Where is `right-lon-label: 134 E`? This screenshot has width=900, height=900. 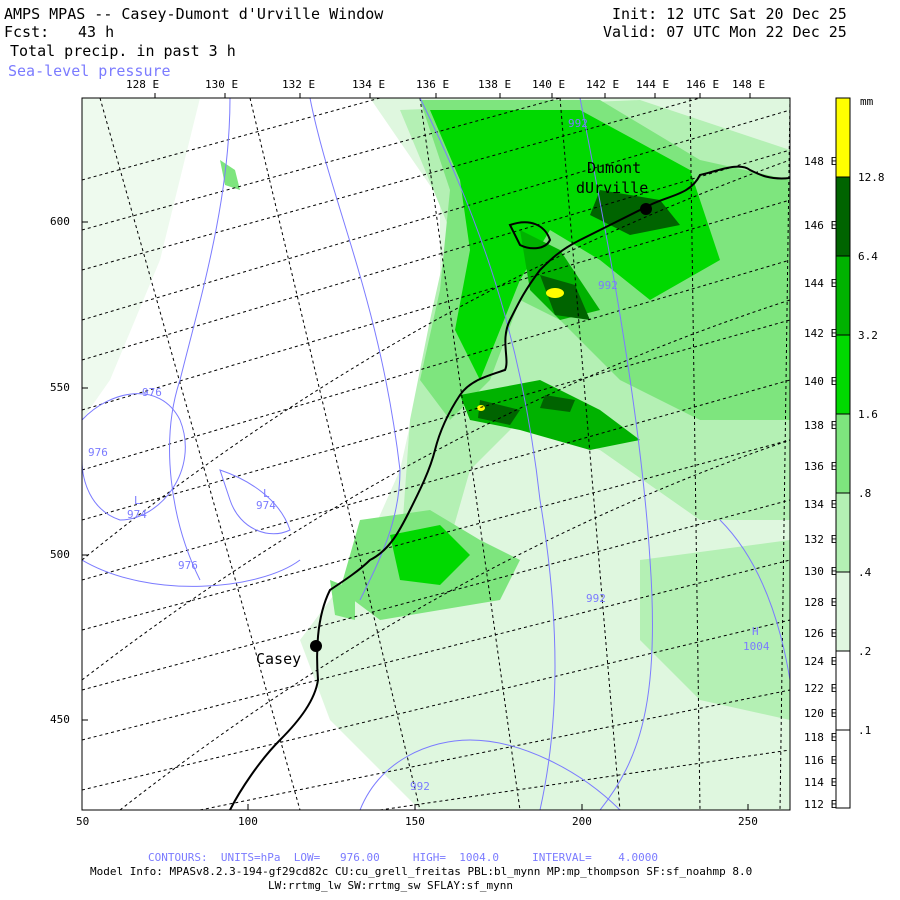 right-lon-label: 134 E is located at coordinates (821, 504).